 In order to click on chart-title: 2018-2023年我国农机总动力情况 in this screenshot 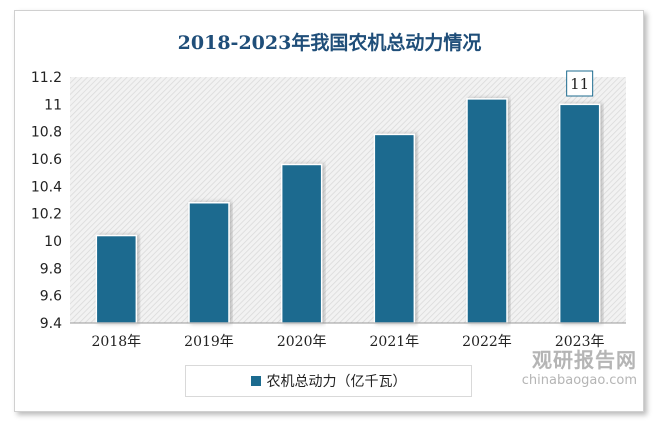, I will do `click(329, 43)`.